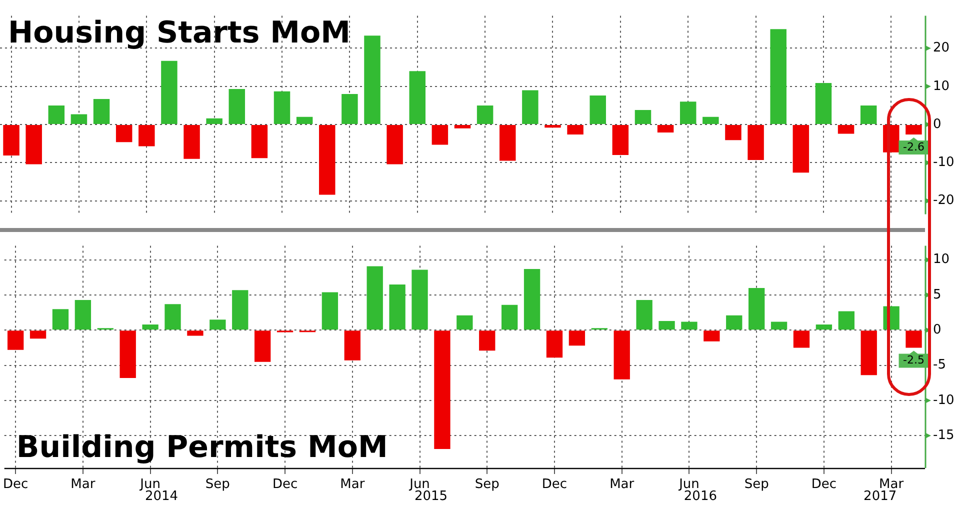 This screenshot has width=968, height=509. What do you see at coordinates (937, 294) in the screenshot?
I see `y-tick-label: 5` at bounding box center [937, 294].